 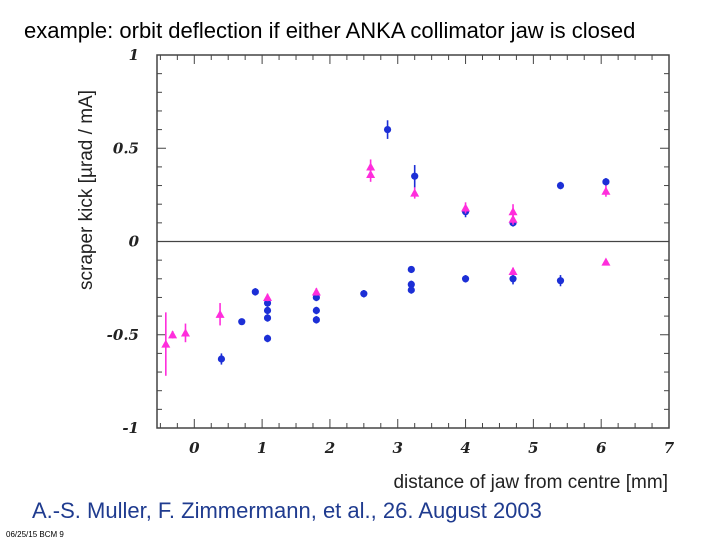 What do you see at coordinates (329, 448) in the screenshot?
I see `x-tick-label: 2` at bounding box center [329, 448].